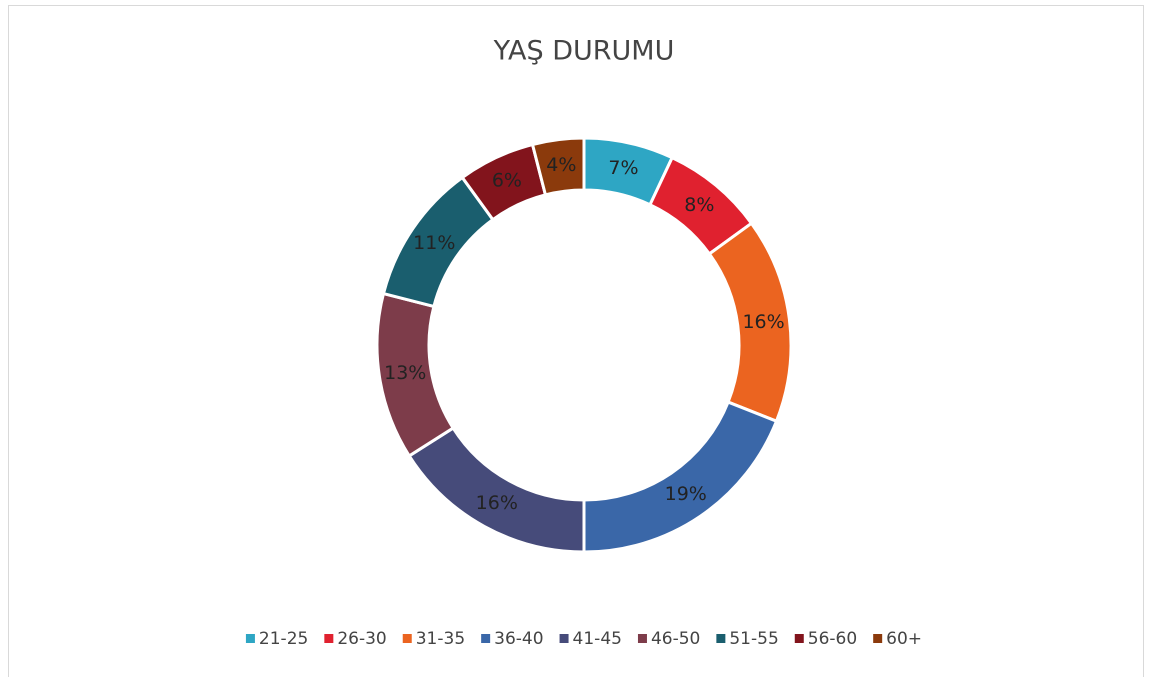 The width and height of the screenshot is (1152, 677). Describe the element at coordinates (405, 373) in the screenshot. I see `data-label: 13%` at that location.